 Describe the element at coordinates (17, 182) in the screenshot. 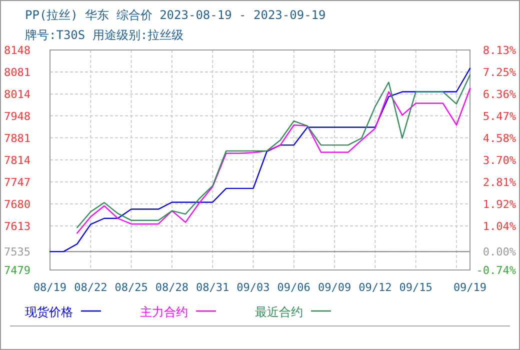

I see `y-tick-label: 7747` at that location.